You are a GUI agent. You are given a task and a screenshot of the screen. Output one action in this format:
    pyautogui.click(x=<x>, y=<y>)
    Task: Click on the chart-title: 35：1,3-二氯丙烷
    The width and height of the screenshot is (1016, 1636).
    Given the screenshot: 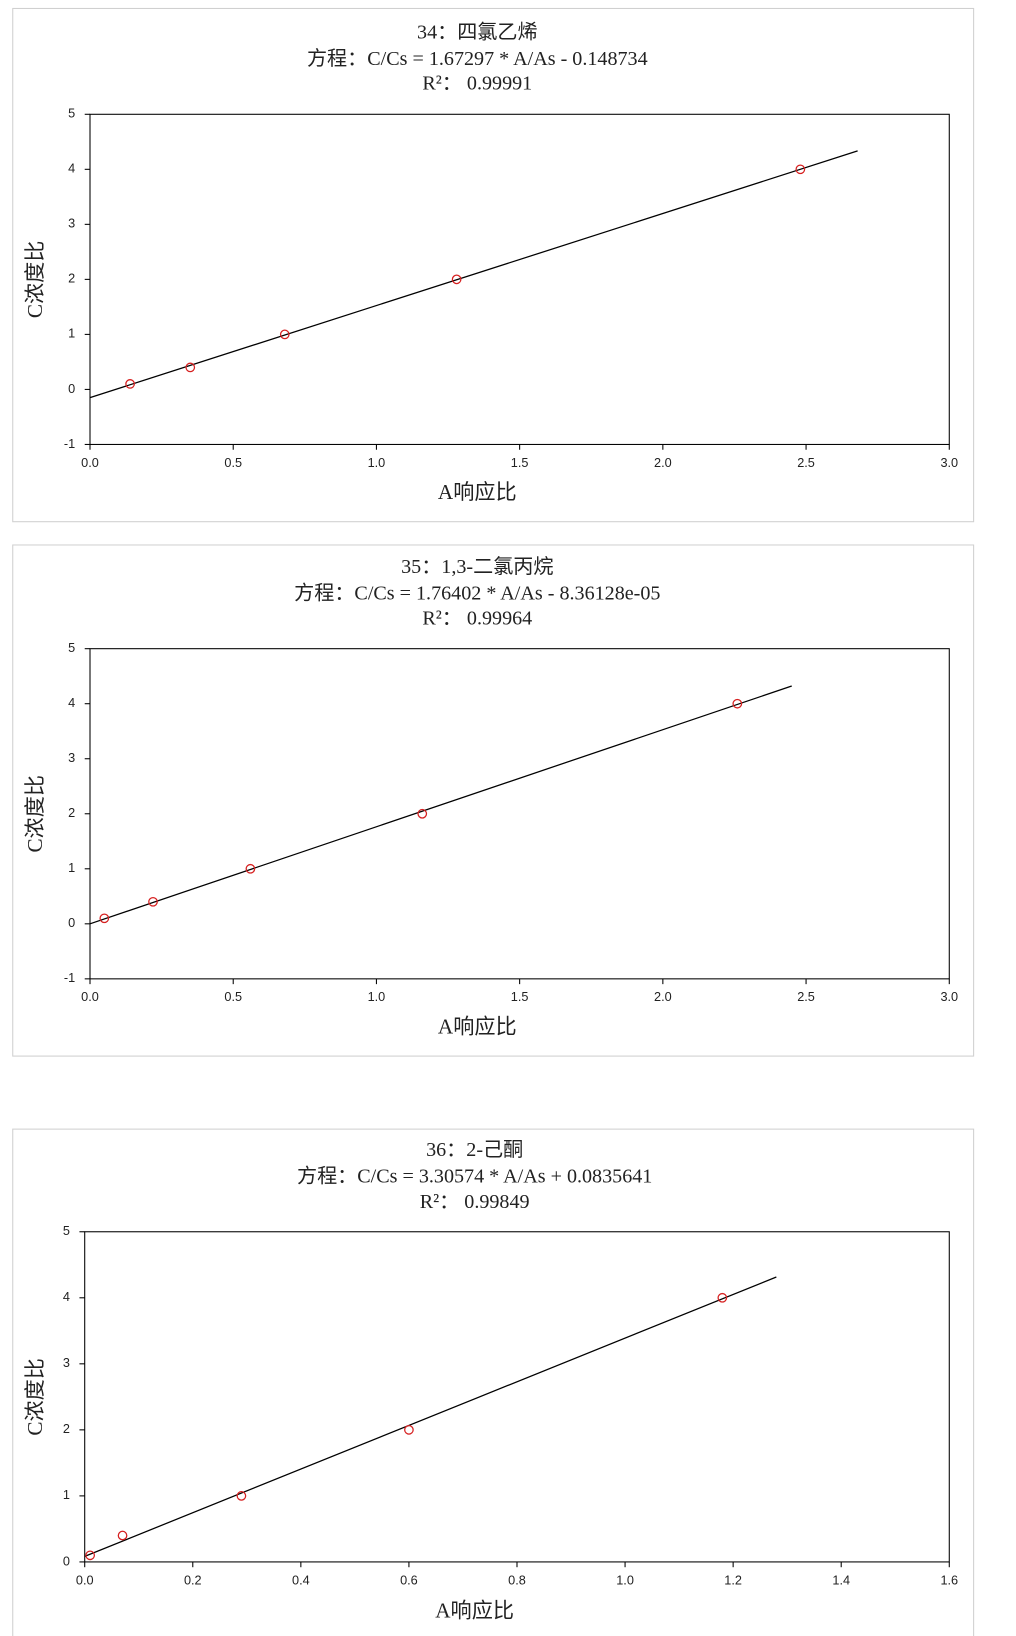 What is the action you would take?
    pyautogui.click(x=477, y=566)
    